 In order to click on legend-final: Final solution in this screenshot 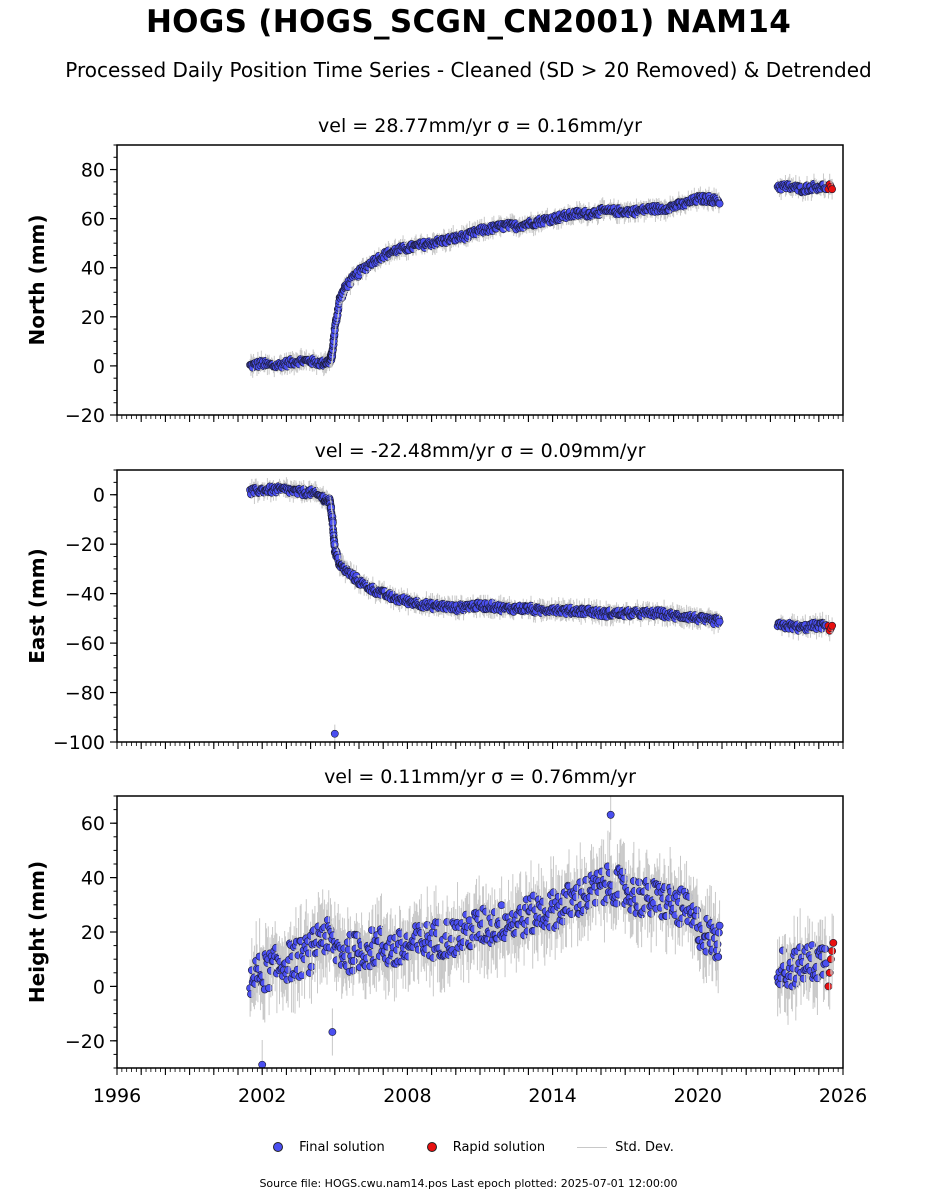, I will do `click(324, 1147)`.